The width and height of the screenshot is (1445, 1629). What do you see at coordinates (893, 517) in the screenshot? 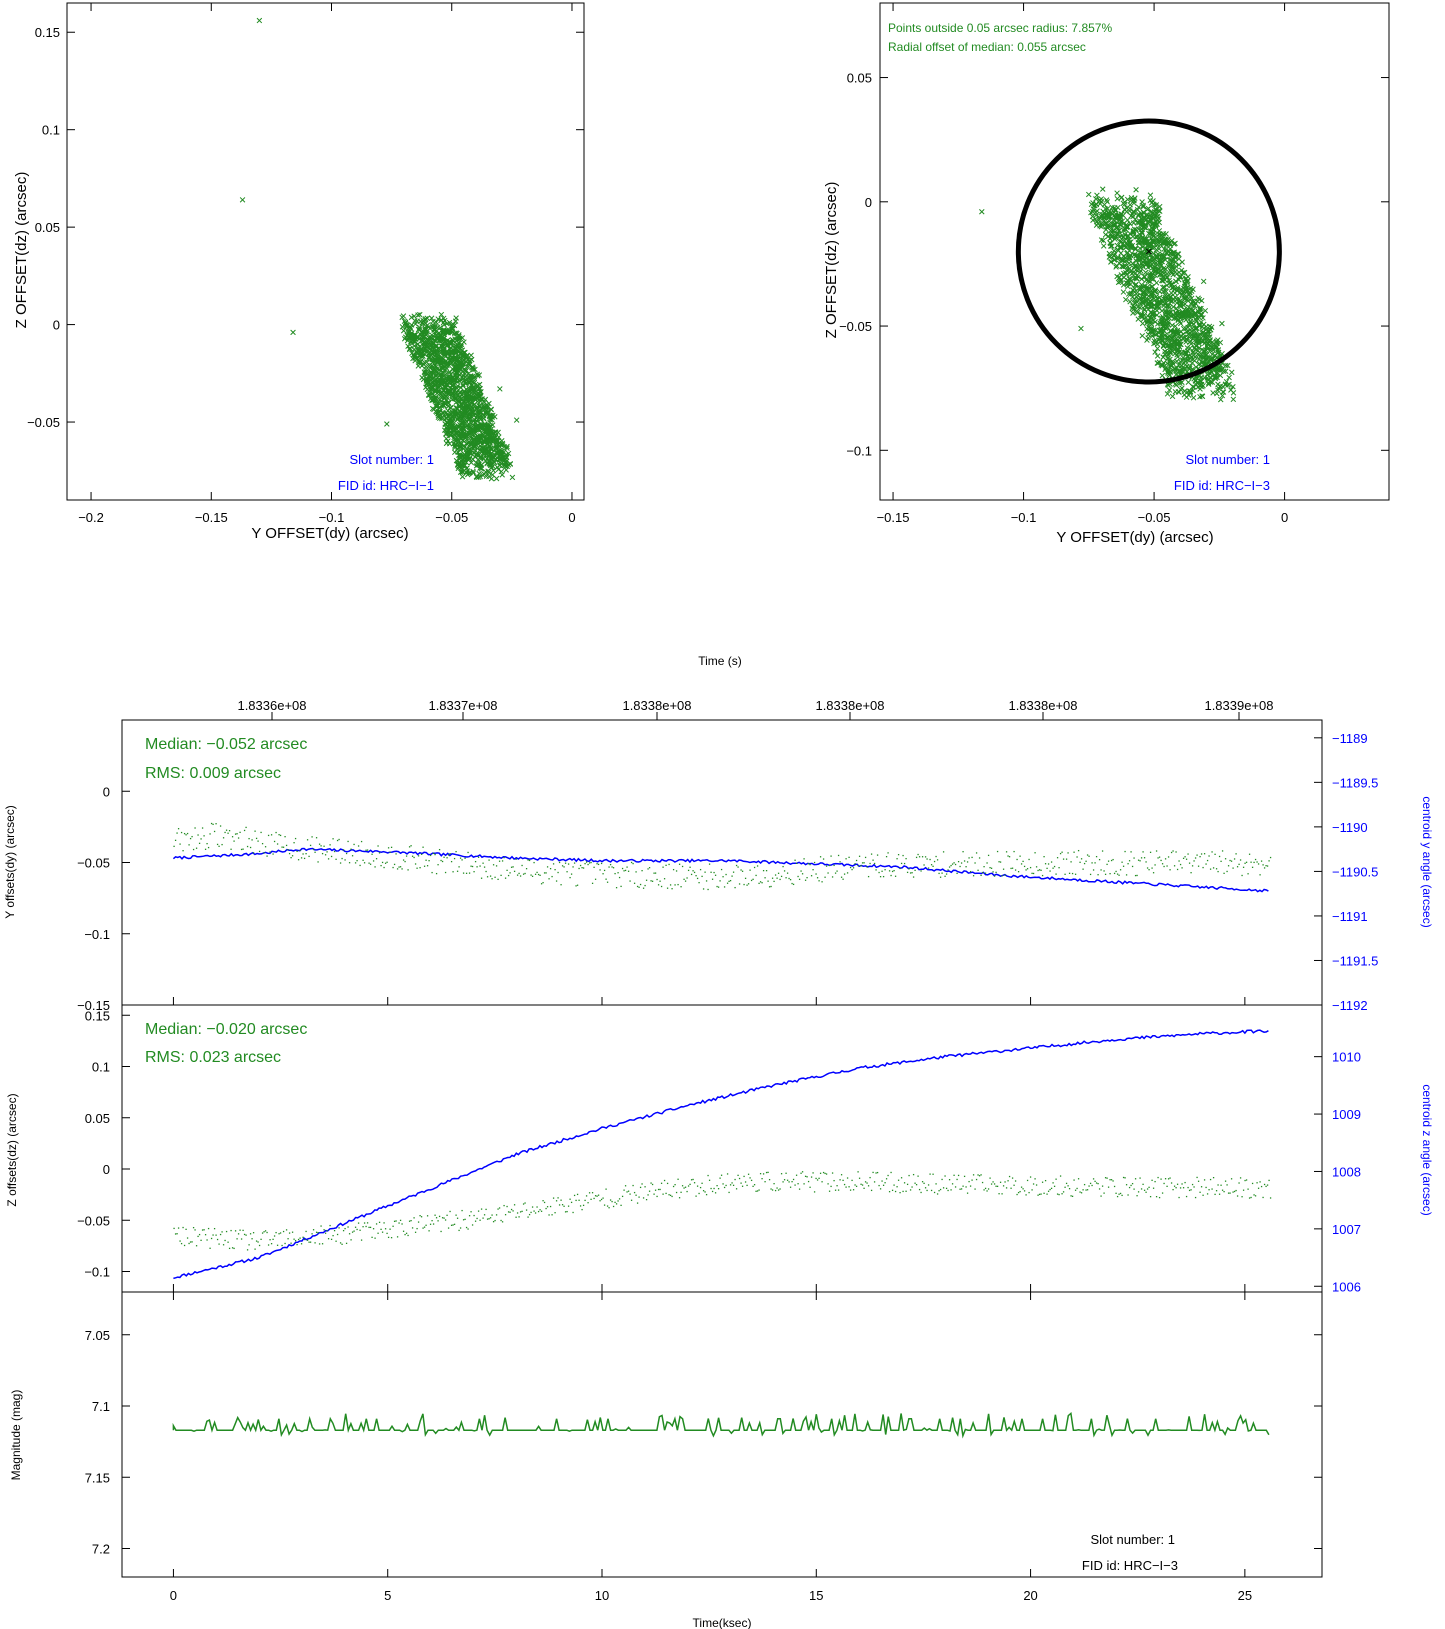
I see `x-tick-label: −0.15` at bounding box center [893, 517].